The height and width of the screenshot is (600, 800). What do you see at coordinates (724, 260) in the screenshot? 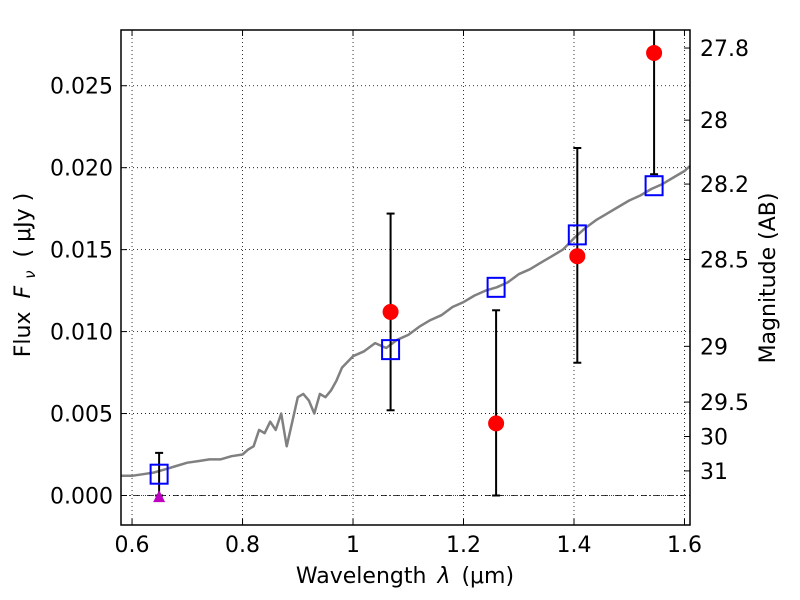
I see `y2-tick-label: 28.5` at bounding box center [724, 260].